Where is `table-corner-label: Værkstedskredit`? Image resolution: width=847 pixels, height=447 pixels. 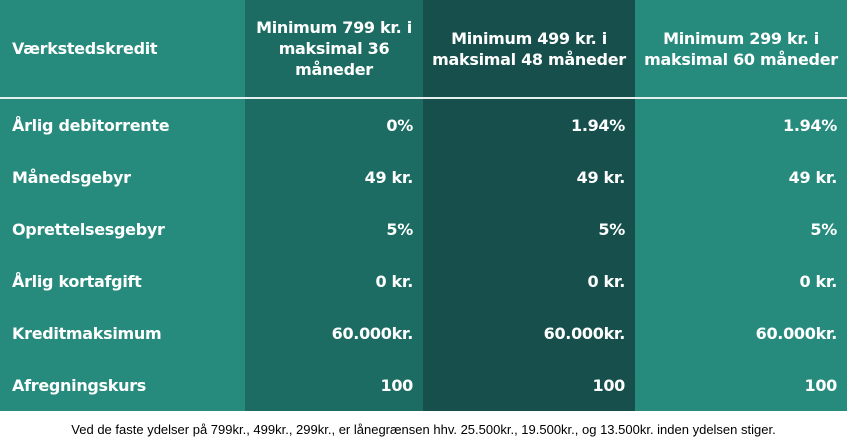
table-corner-label: Værkstedskredit is located at coordinates (122, 49).